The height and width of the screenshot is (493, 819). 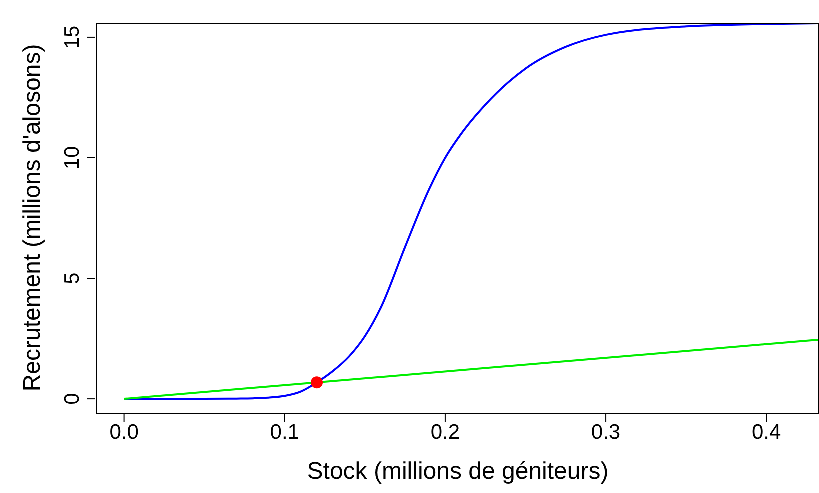 I want to click on x-axis-title: Stock (millions de géniteurs), so click(x=458, y=472).